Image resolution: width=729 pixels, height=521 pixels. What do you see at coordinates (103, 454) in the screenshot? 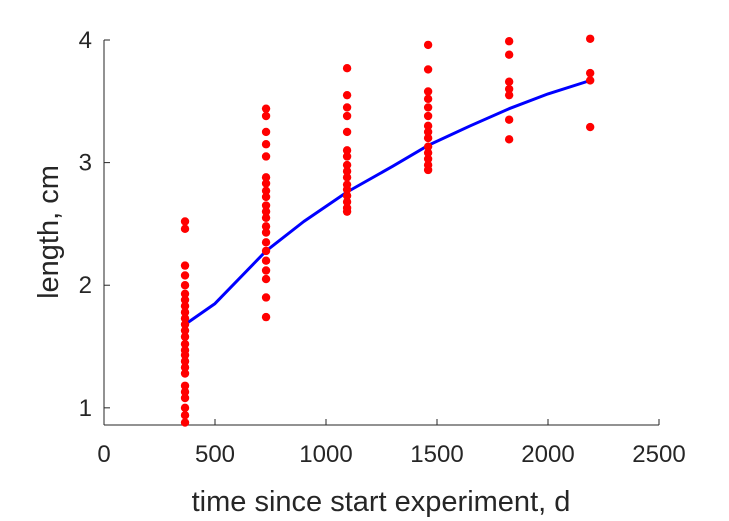
I see `x-tick-label: 0` at bounding box center [103, 454].